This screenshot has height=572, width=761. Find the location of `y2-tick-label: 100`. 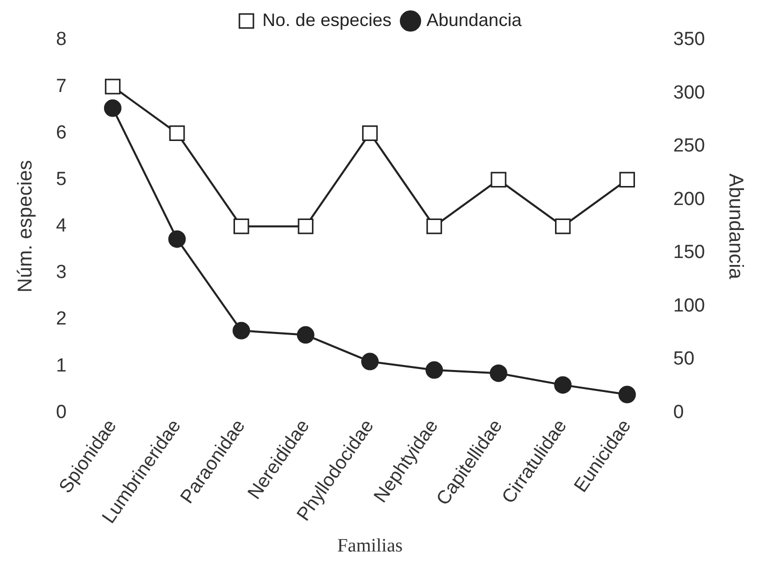

y2-tick-label: 100 is located at coordinates (689, 305).